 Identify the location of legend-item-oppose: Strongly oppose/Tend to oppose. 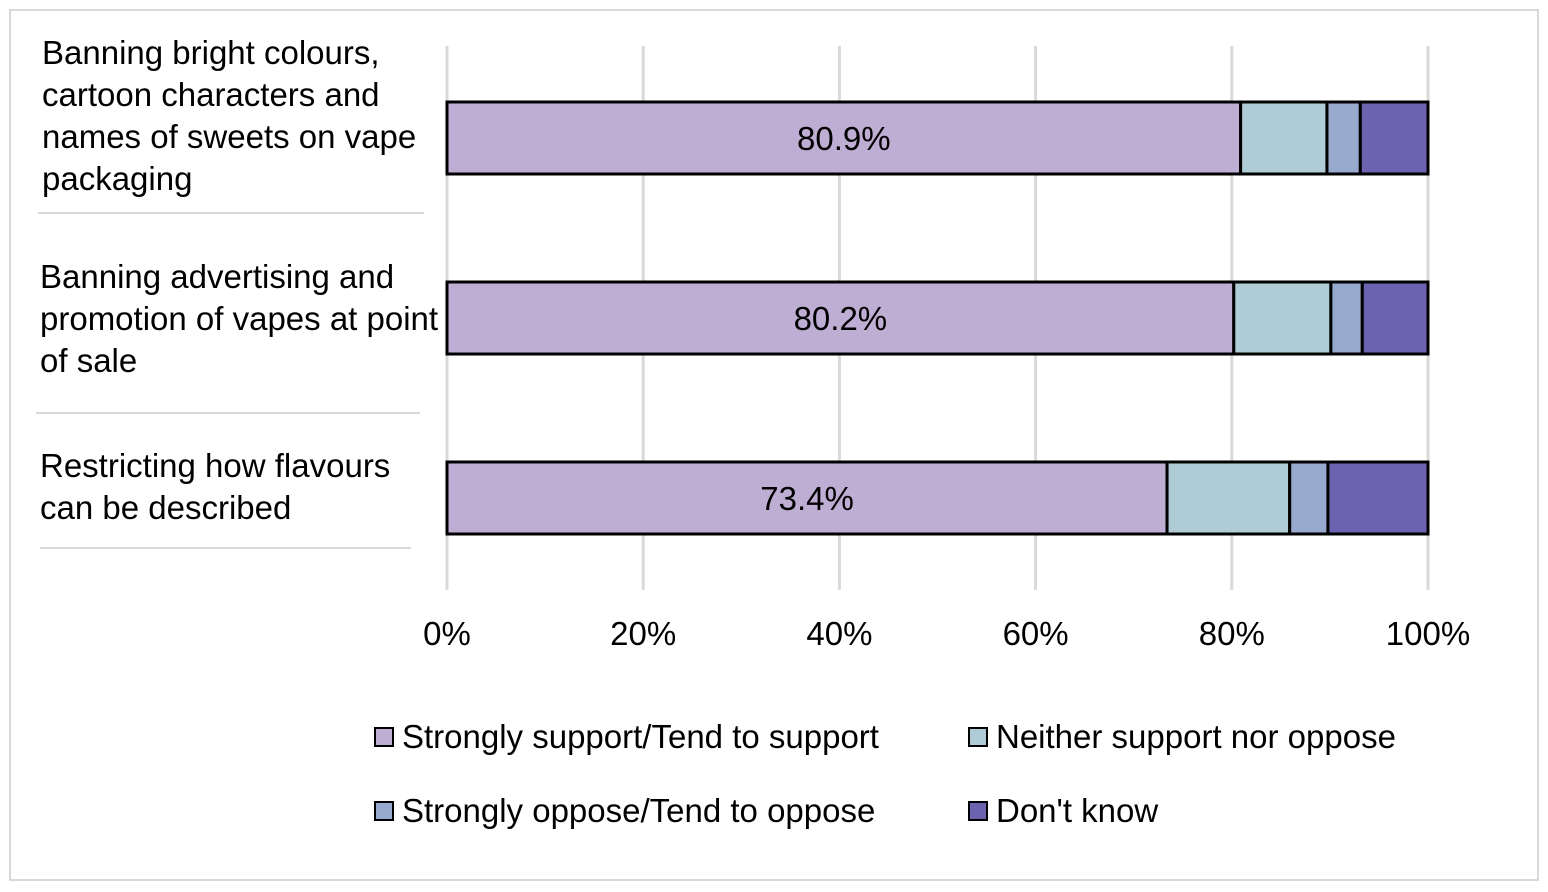
(624, 811).